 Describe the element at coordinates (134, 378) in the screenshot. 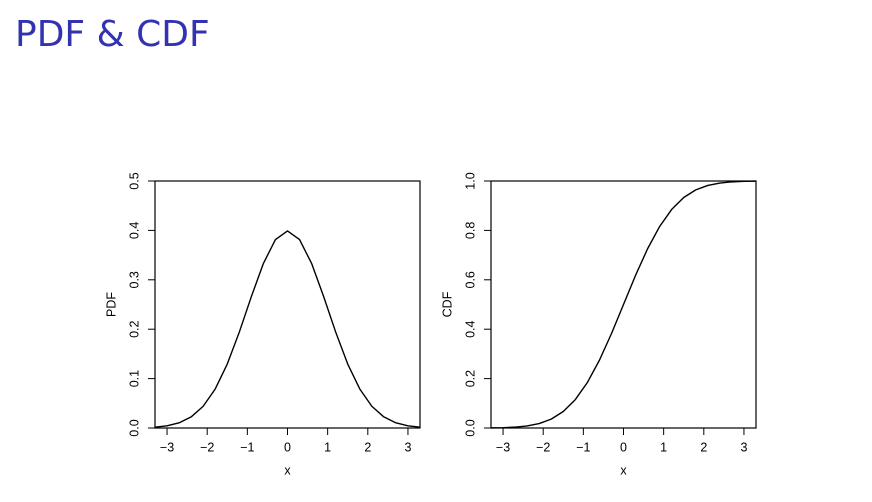

I see `y-tick-label: 0.1` at that location.